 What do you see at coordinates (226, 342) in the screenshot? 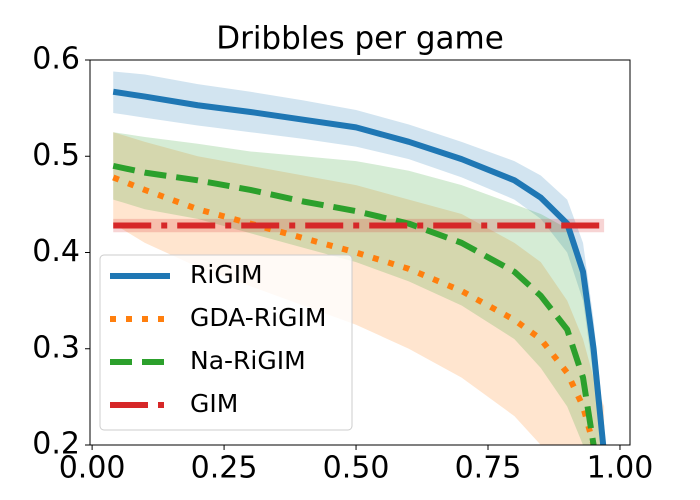
I see `legend-box` at bounding box center [226, 342].